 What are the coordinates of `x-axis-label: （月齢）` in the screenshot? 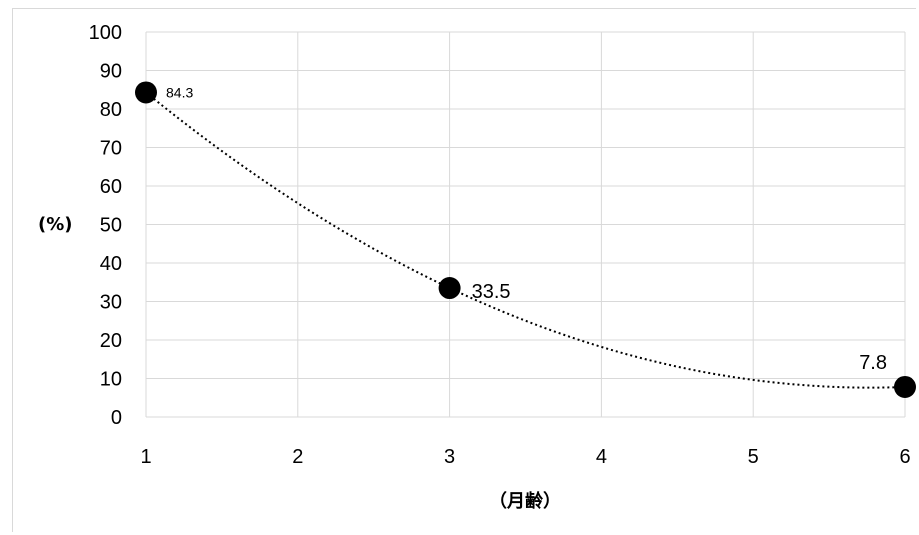 It's located at (525, 501).